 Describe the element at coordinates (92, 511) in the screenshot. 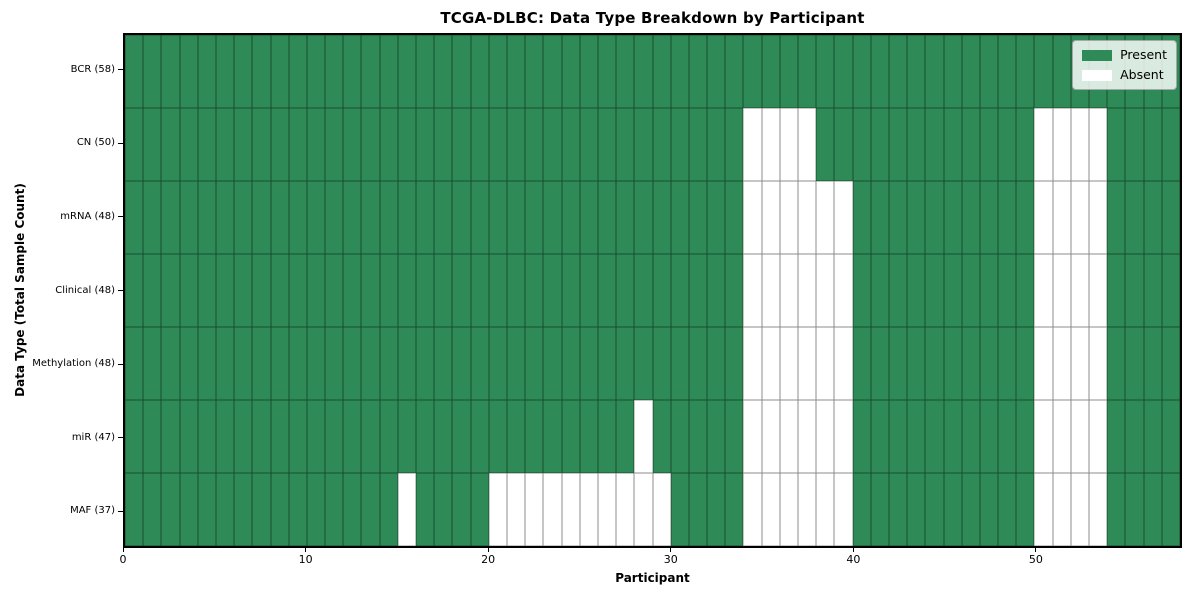

I see `y-tick-label: MAF (37)` at that location.